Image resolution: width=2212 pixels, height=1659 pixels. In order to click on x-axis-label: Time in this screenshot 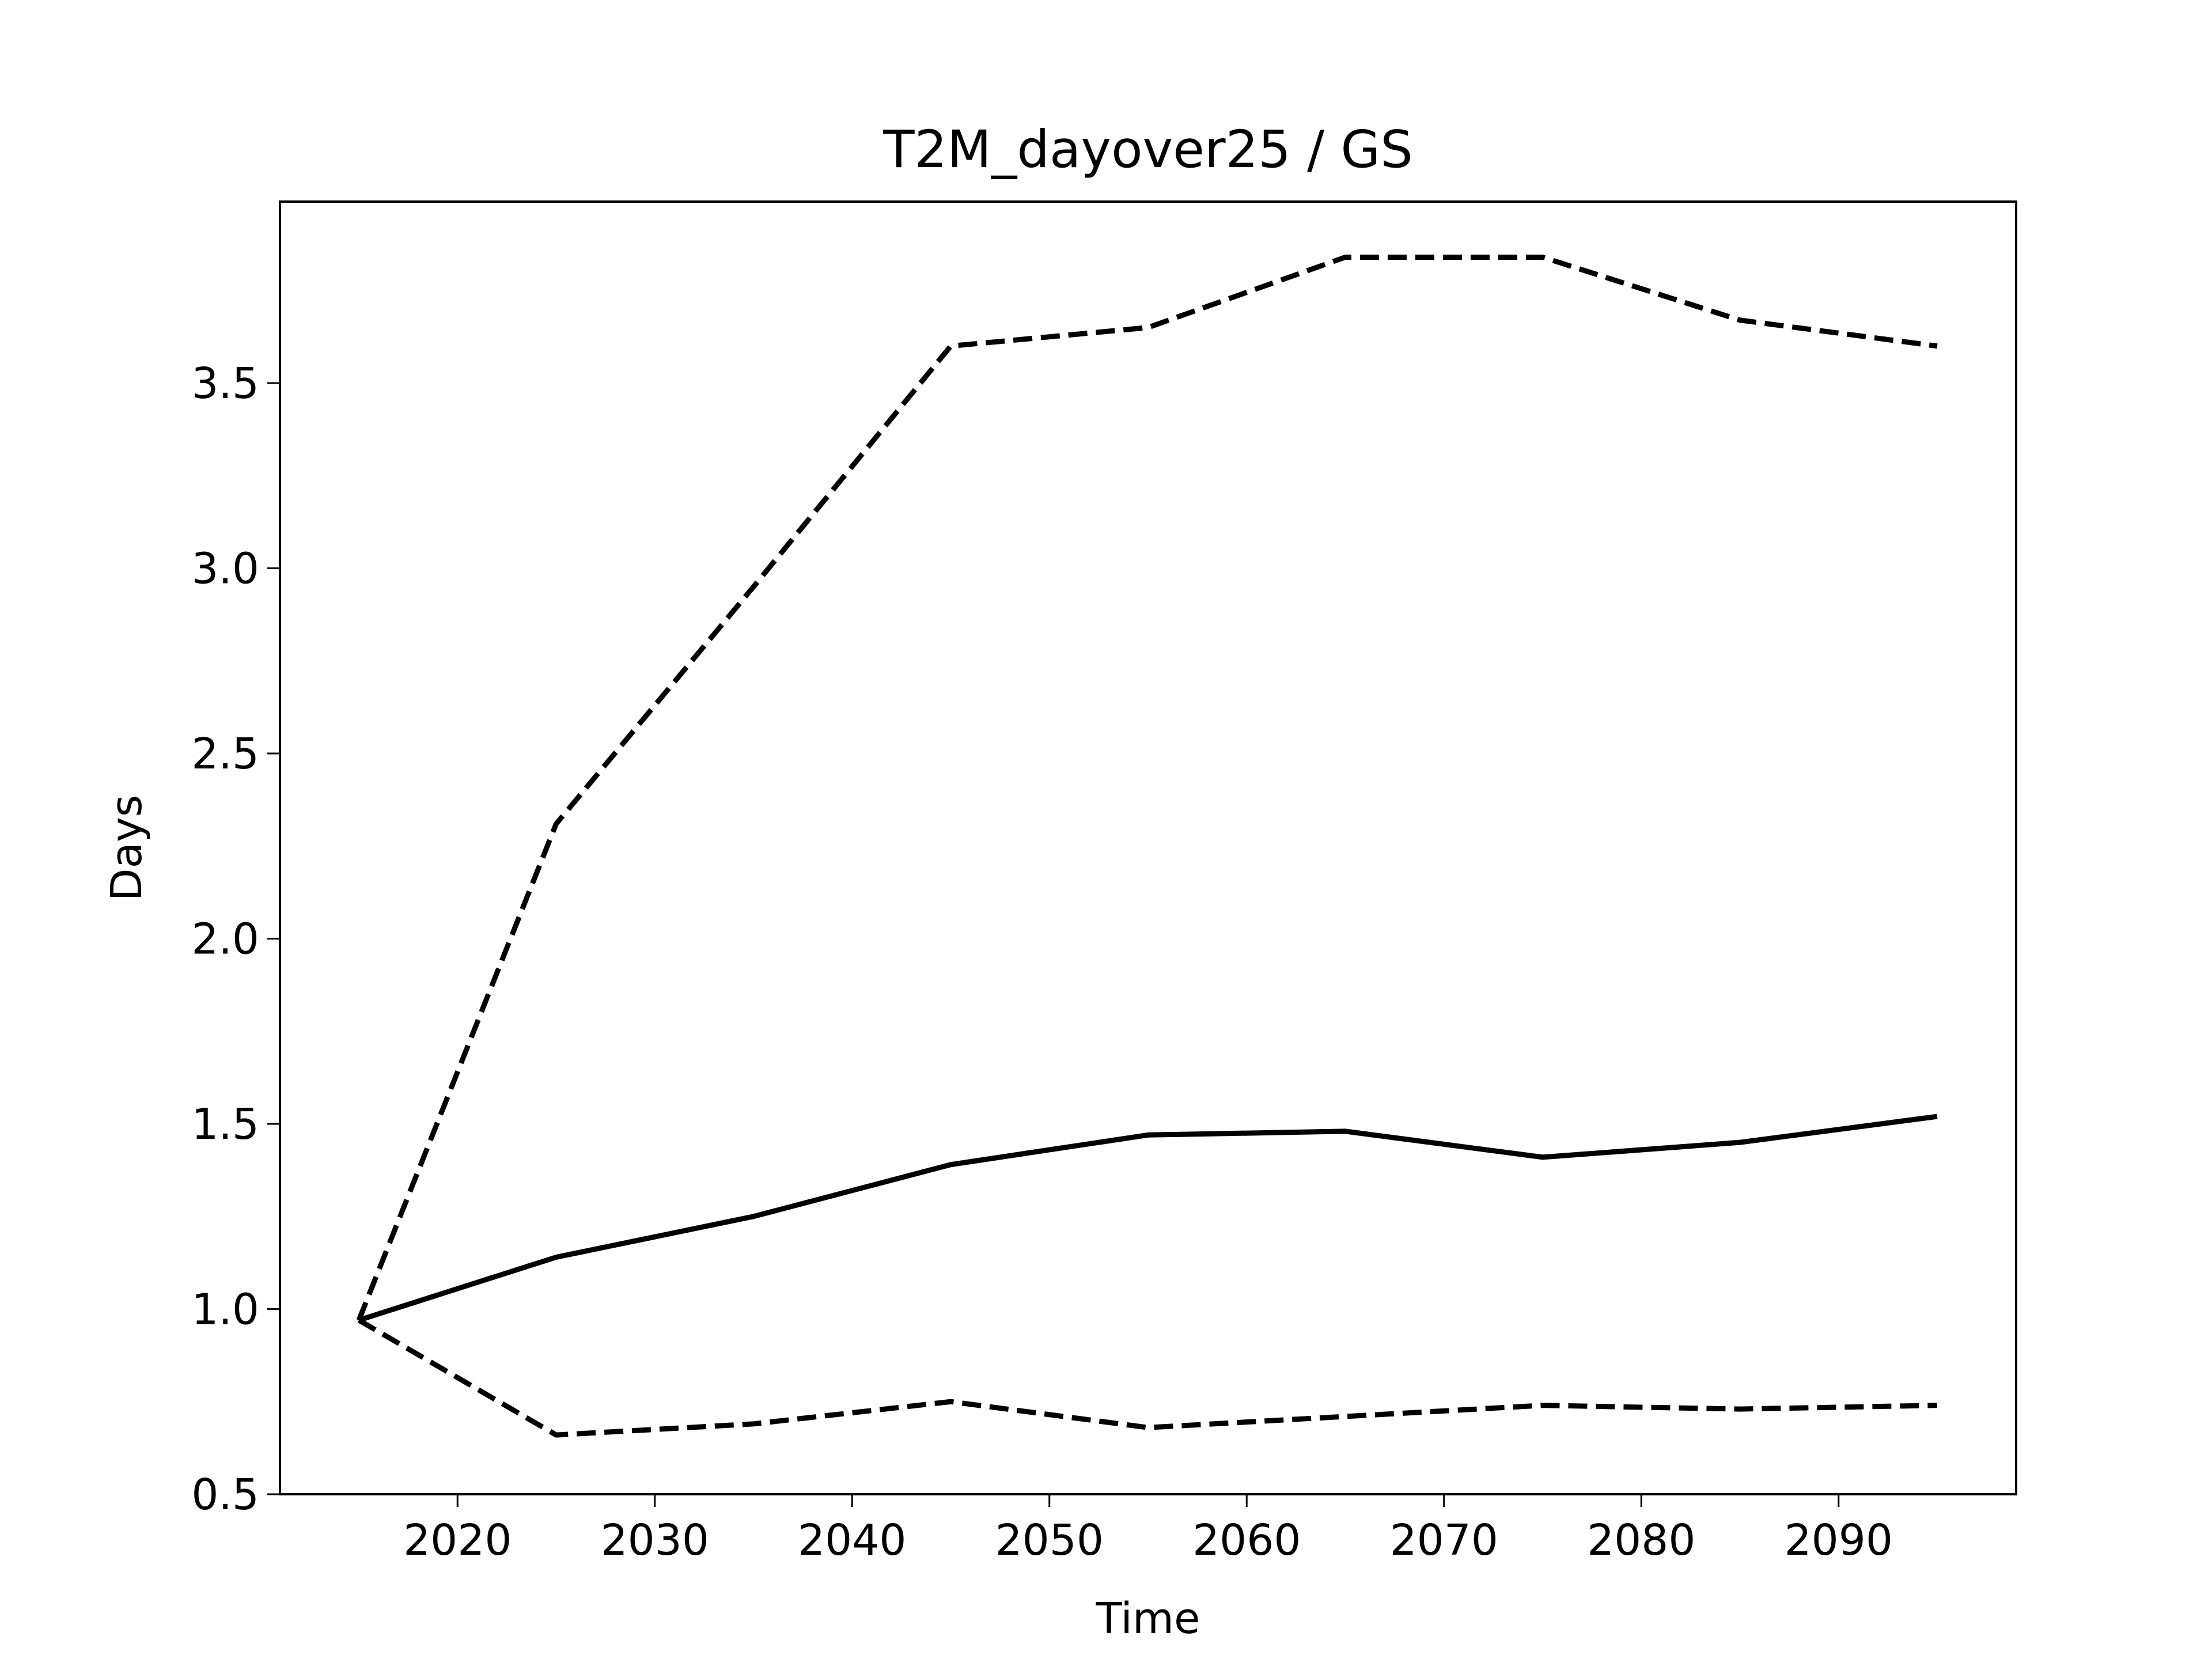, I will do `click(1147, 1618)`.